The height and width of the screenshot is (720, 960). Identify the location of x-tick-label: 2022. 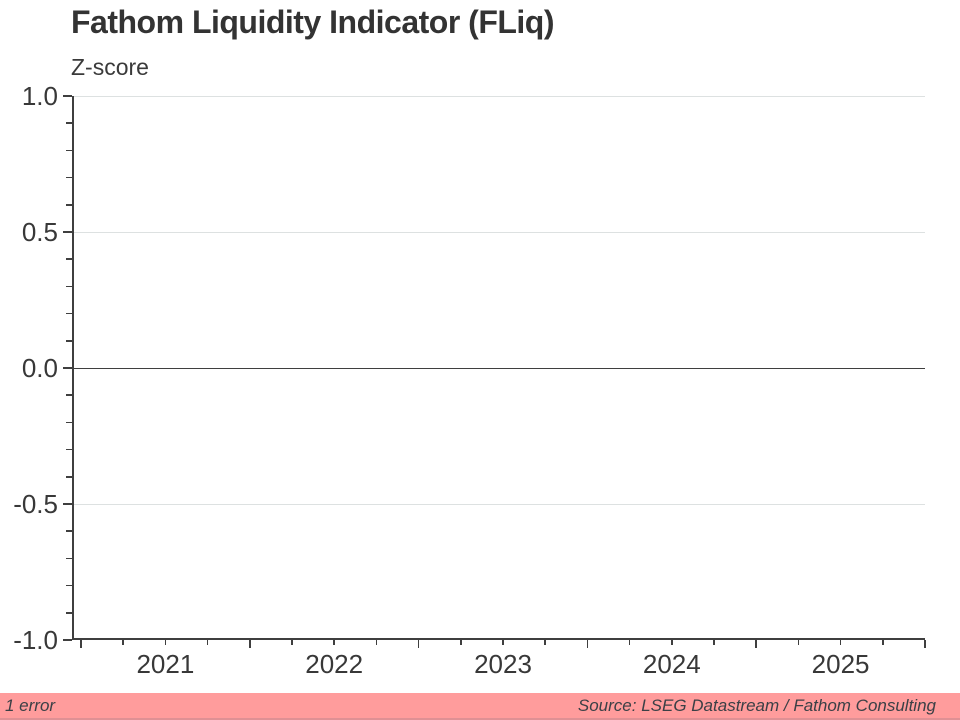
(334, 664).